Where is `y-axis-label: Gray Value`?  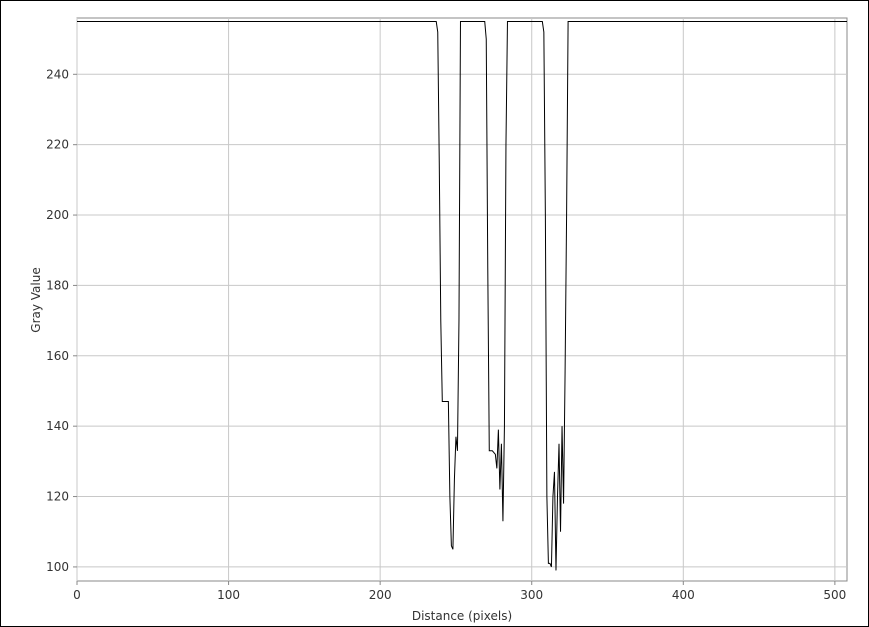 y-axis-label: Gray Value is located at coordinates (36, 299).